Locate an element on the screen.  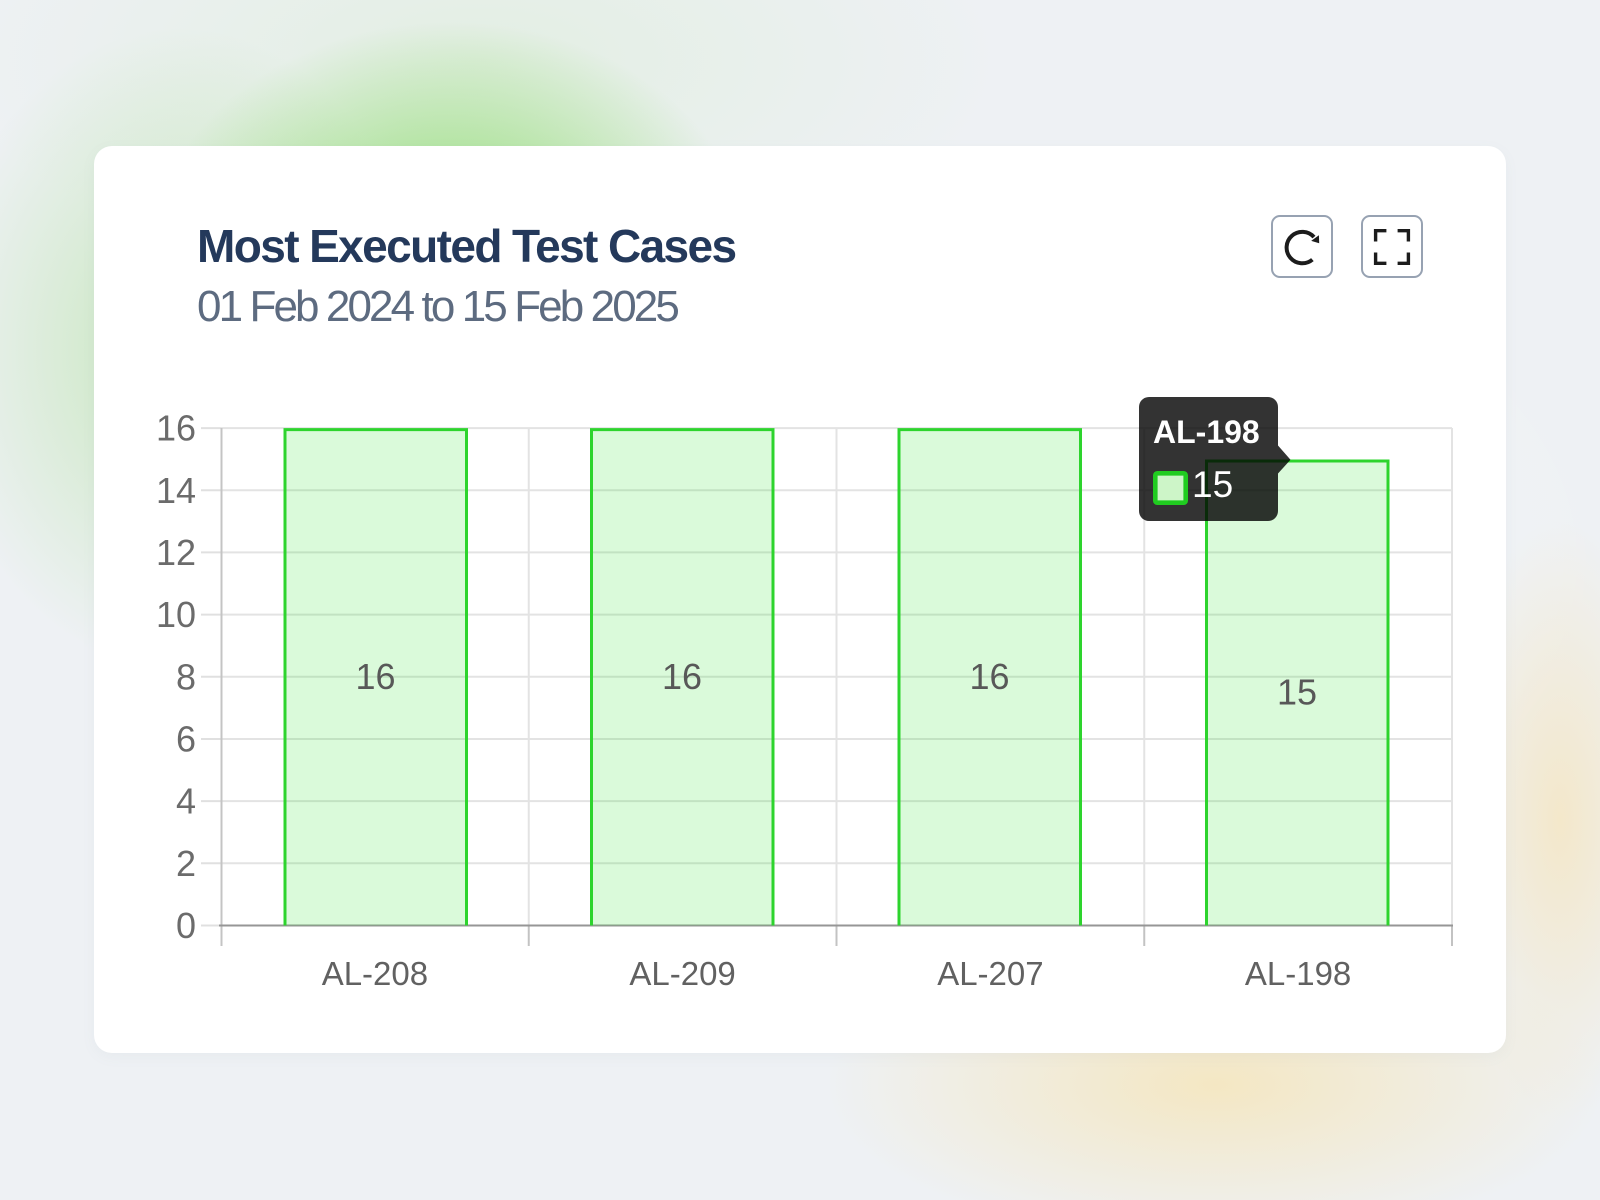
svg-text: 12 is located at coordinates (176, 552).